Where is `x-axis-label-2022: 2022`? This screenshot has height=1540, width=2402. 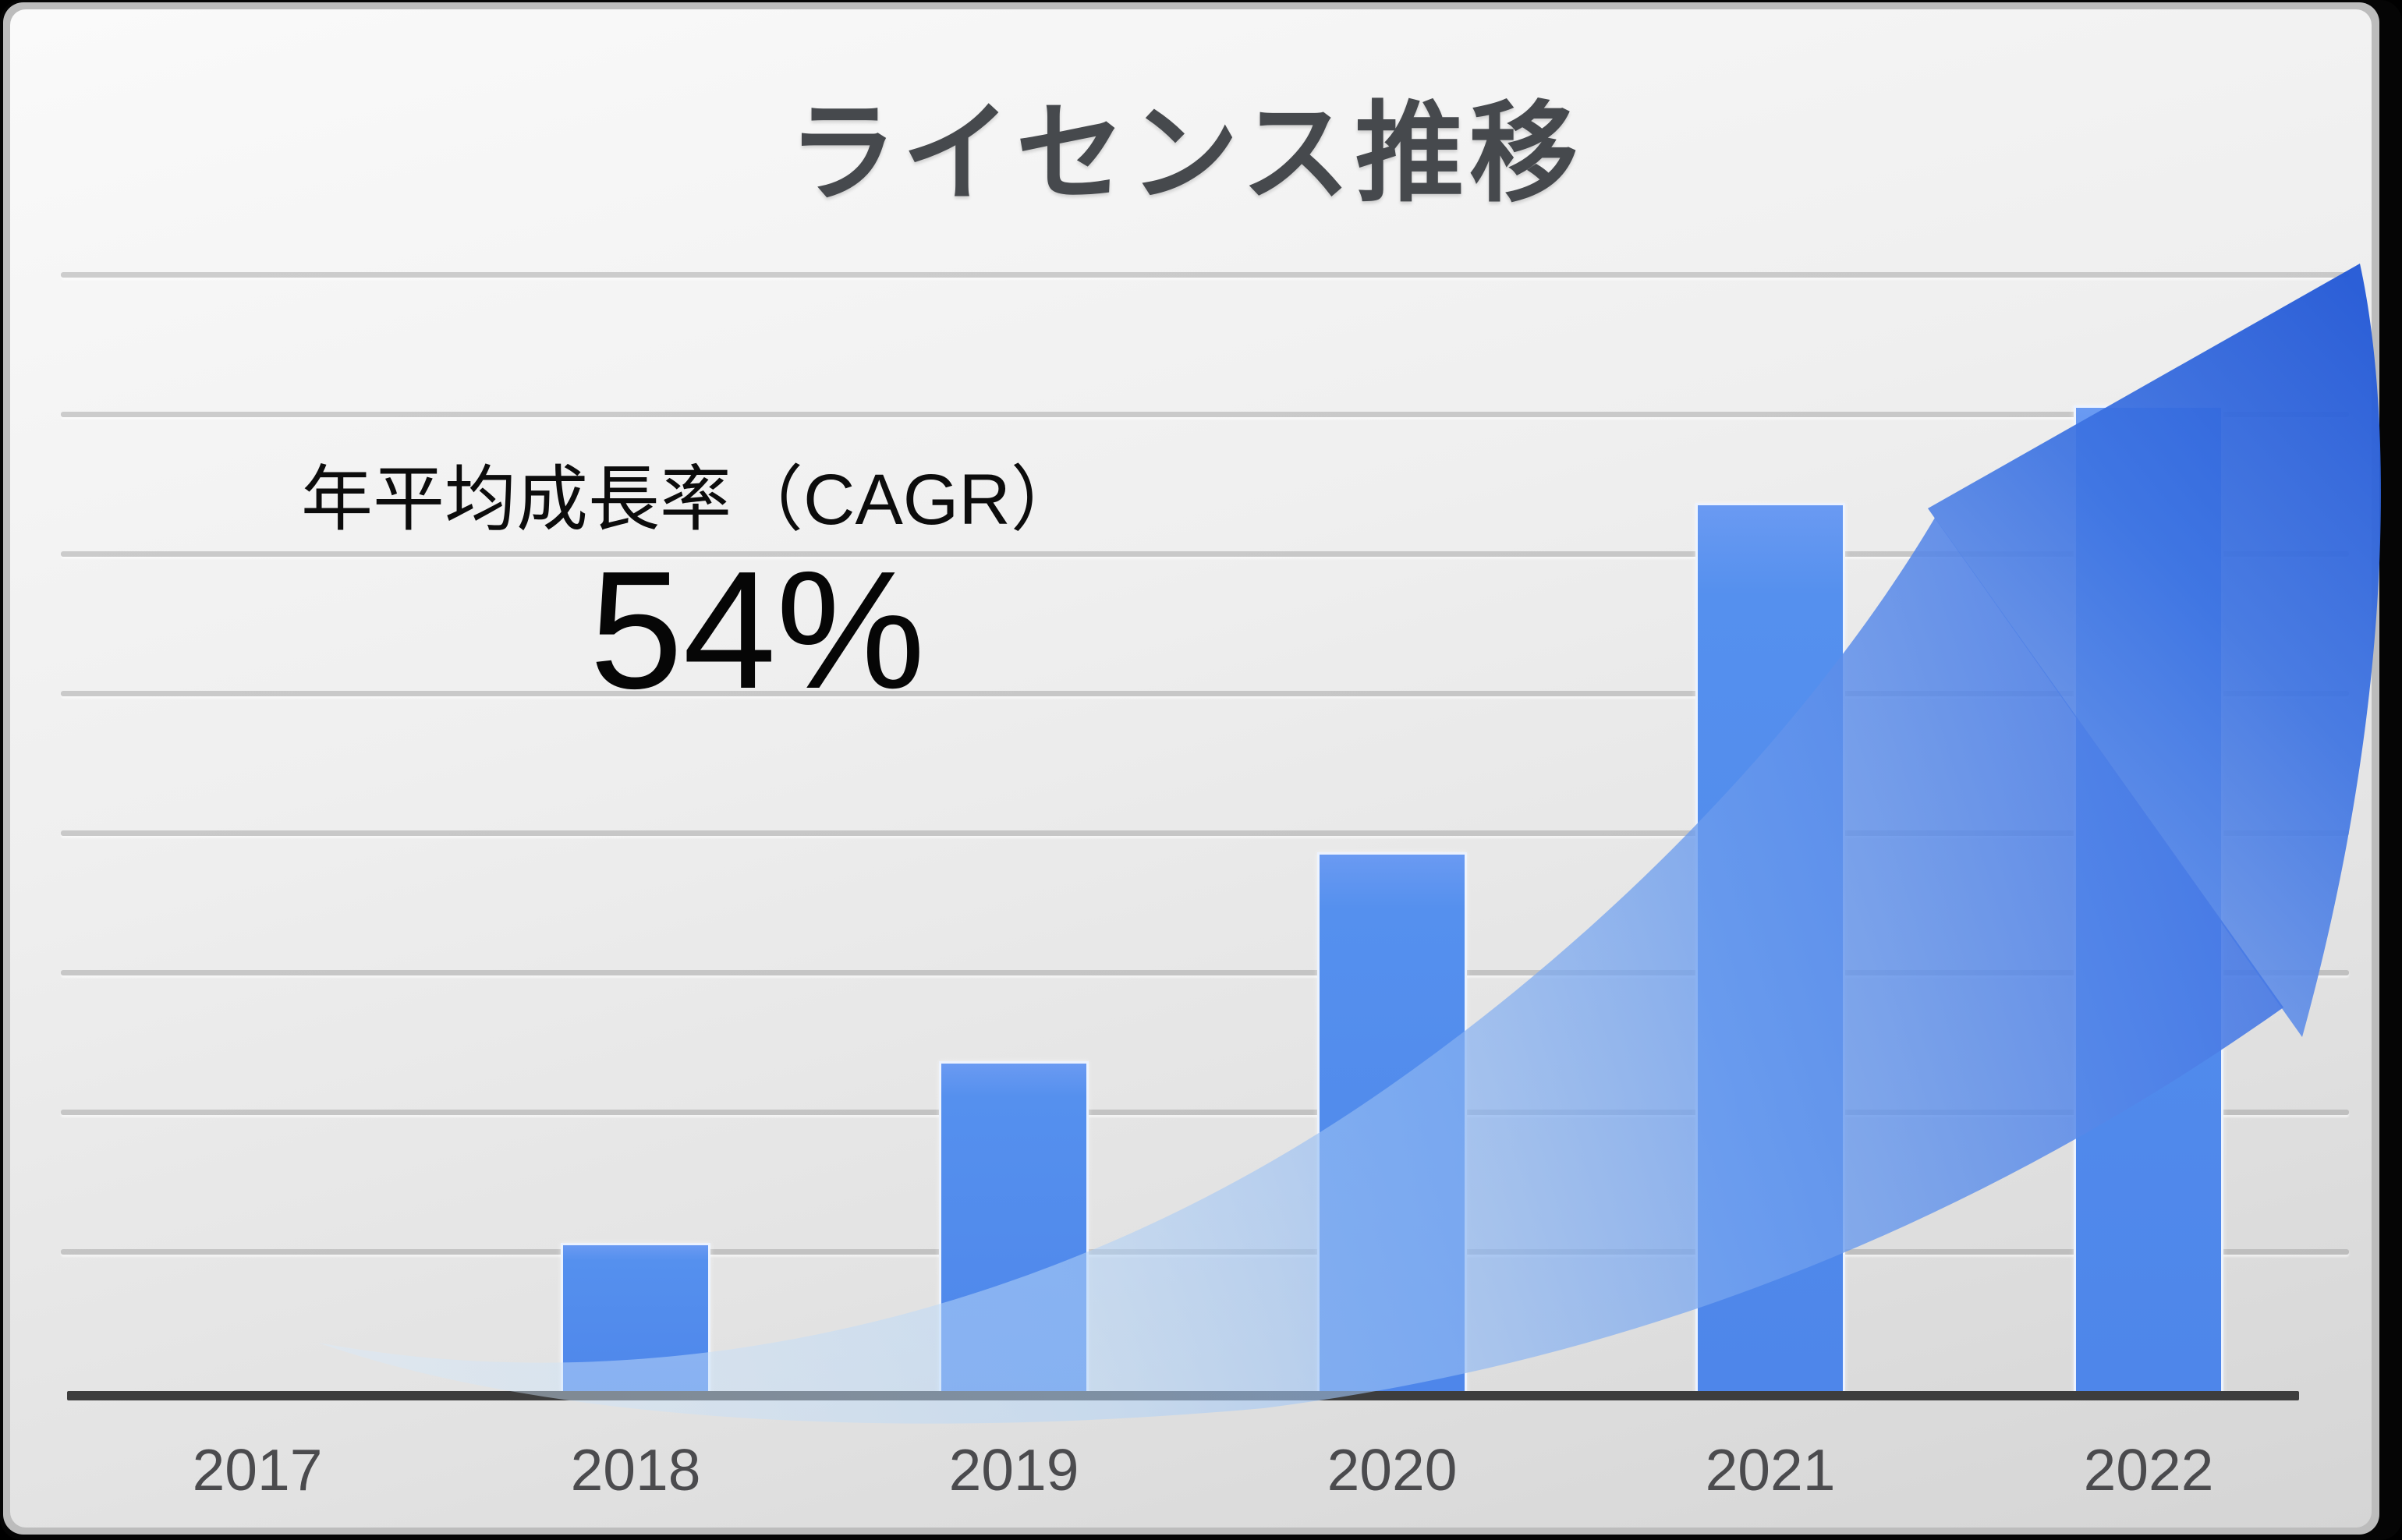 x-axis-label-2022: 2022 is located at coordinates (2148, 1470).